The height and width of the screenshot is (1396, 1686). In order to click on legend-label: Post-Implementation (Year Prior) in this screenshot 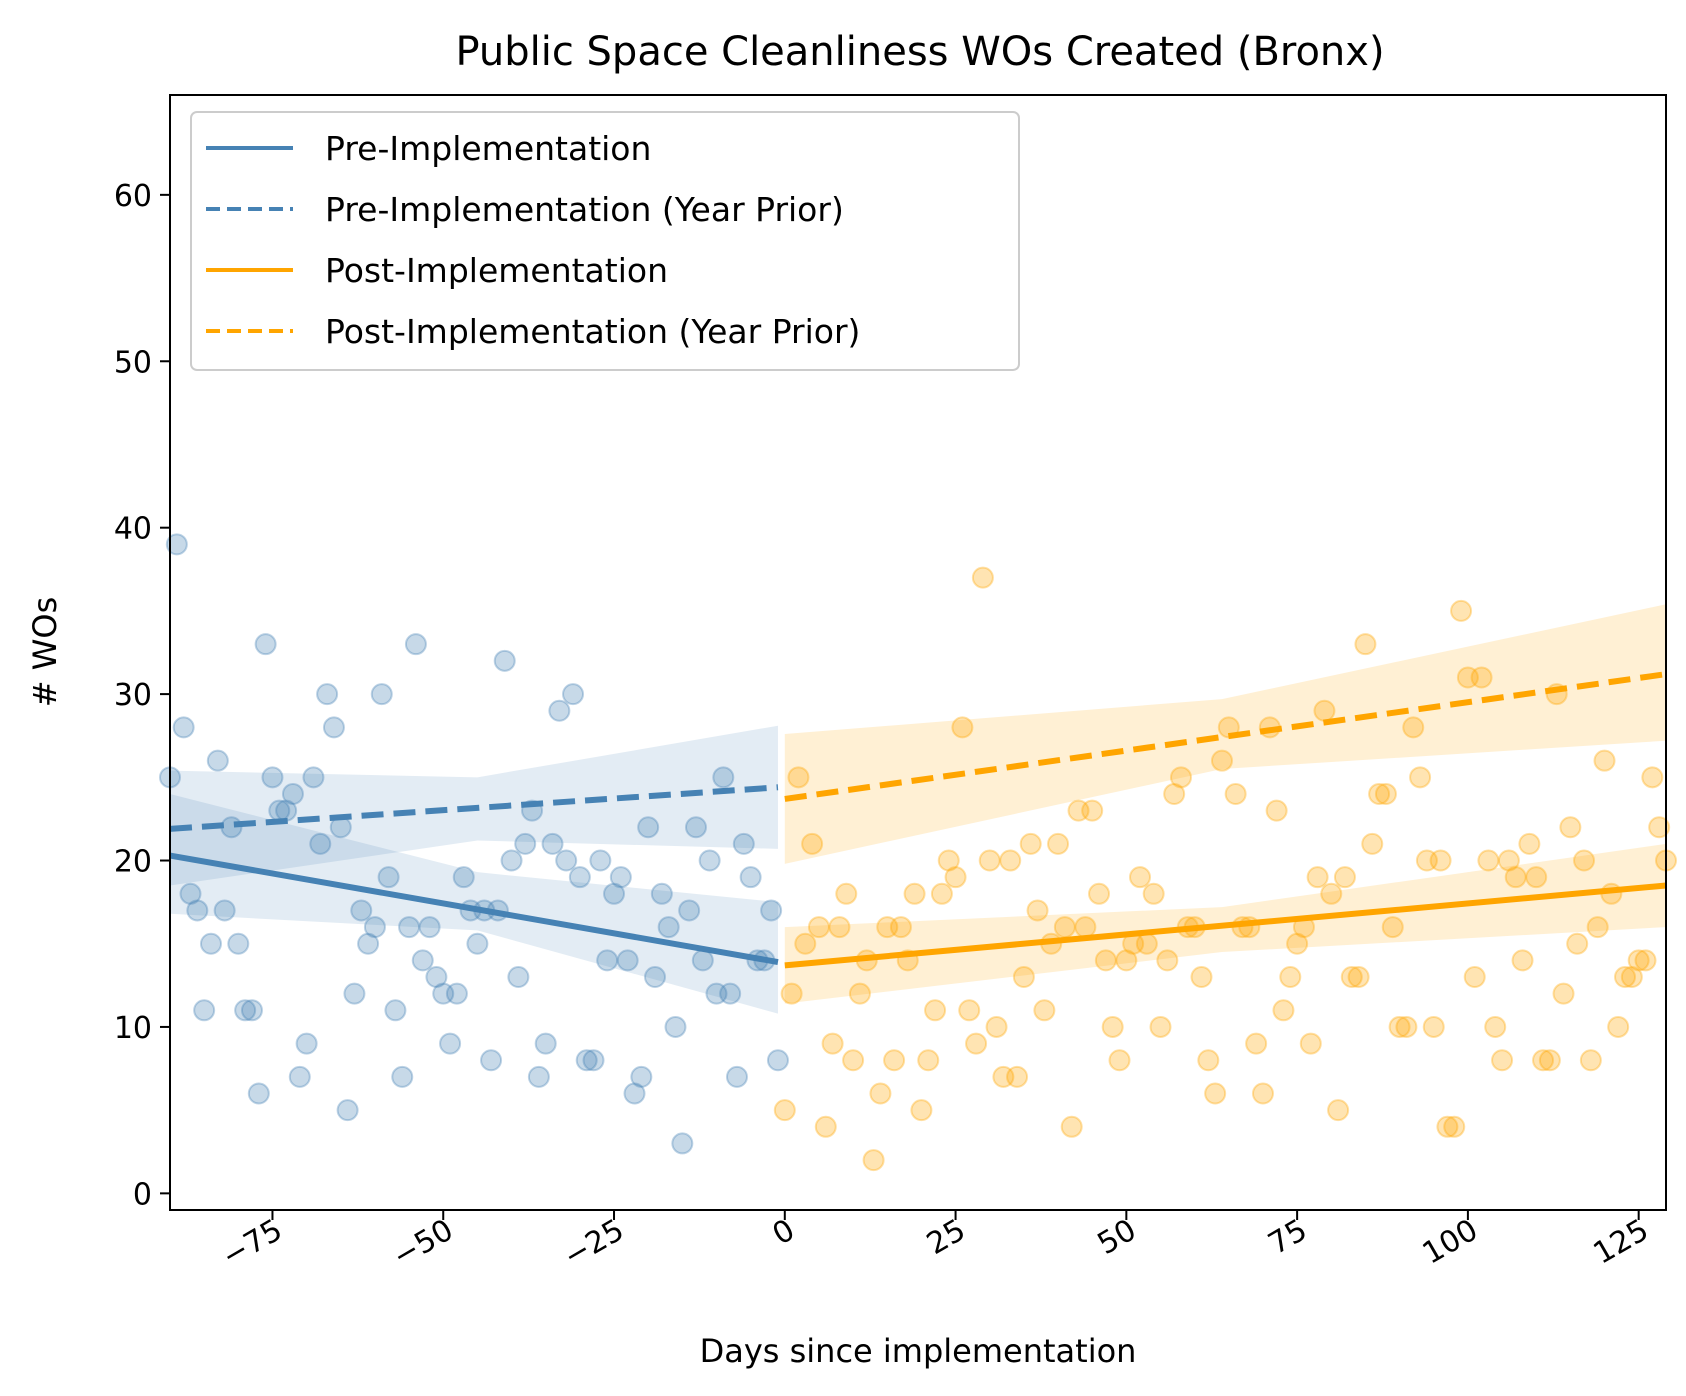, I will do `click(592, 331)`.